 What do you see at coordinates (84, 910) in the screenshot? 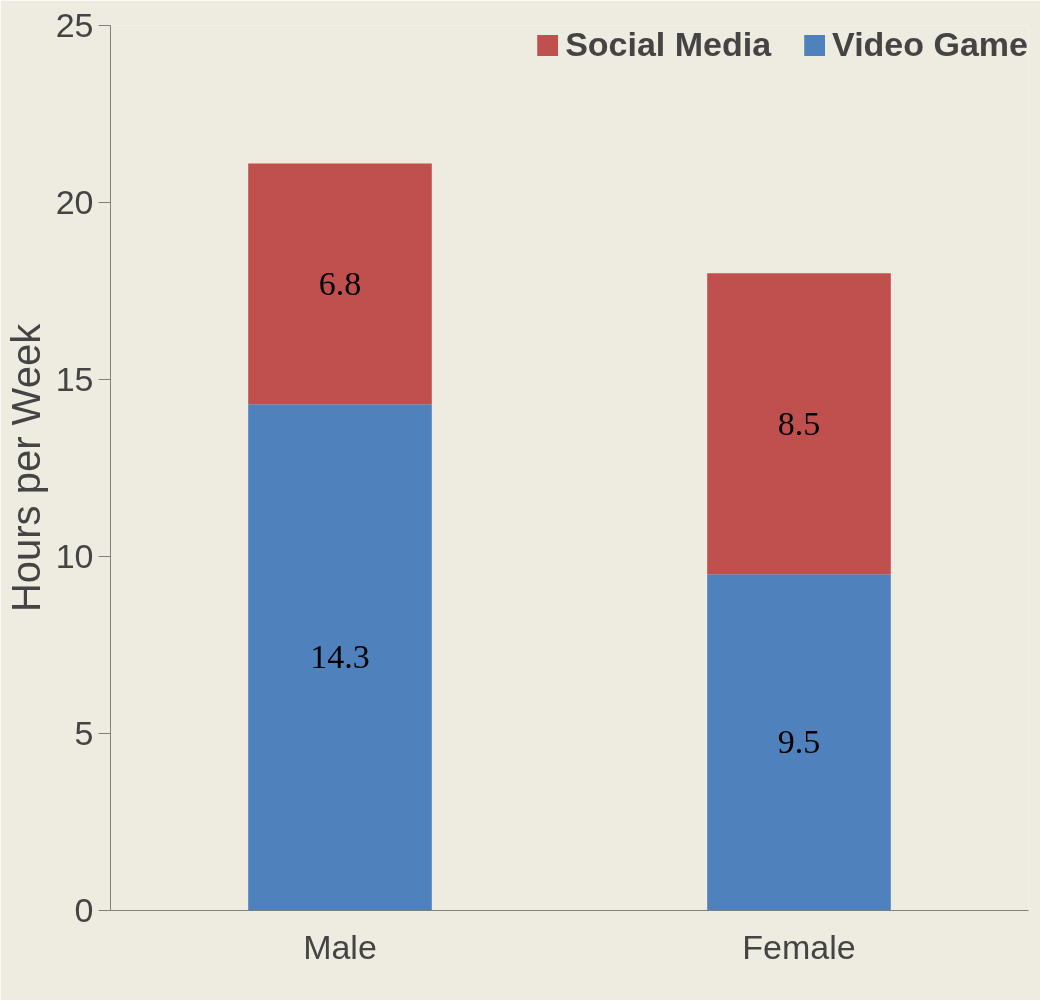
I see `y-tick-label: 0` at bounding box center [84, 910].